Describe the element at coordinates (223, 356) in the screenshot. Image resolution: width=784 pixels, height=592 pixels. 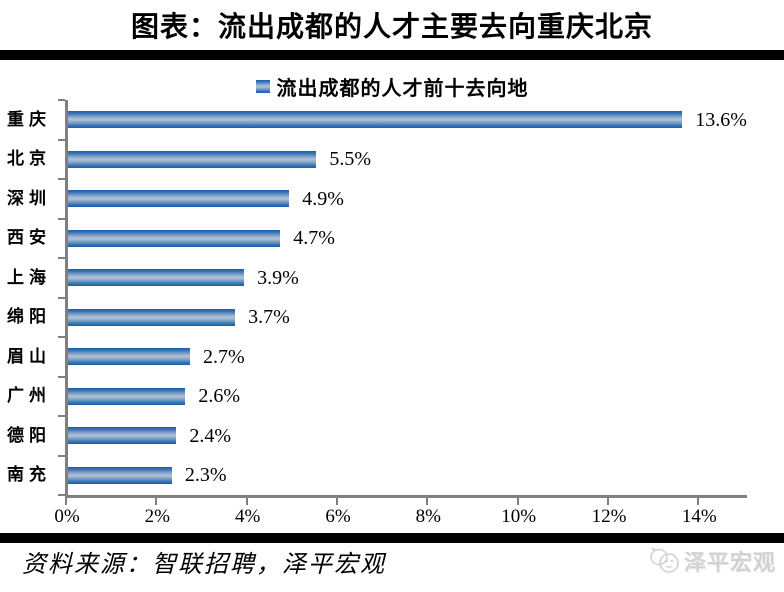
I see `value-label: 2.7%` at that location.